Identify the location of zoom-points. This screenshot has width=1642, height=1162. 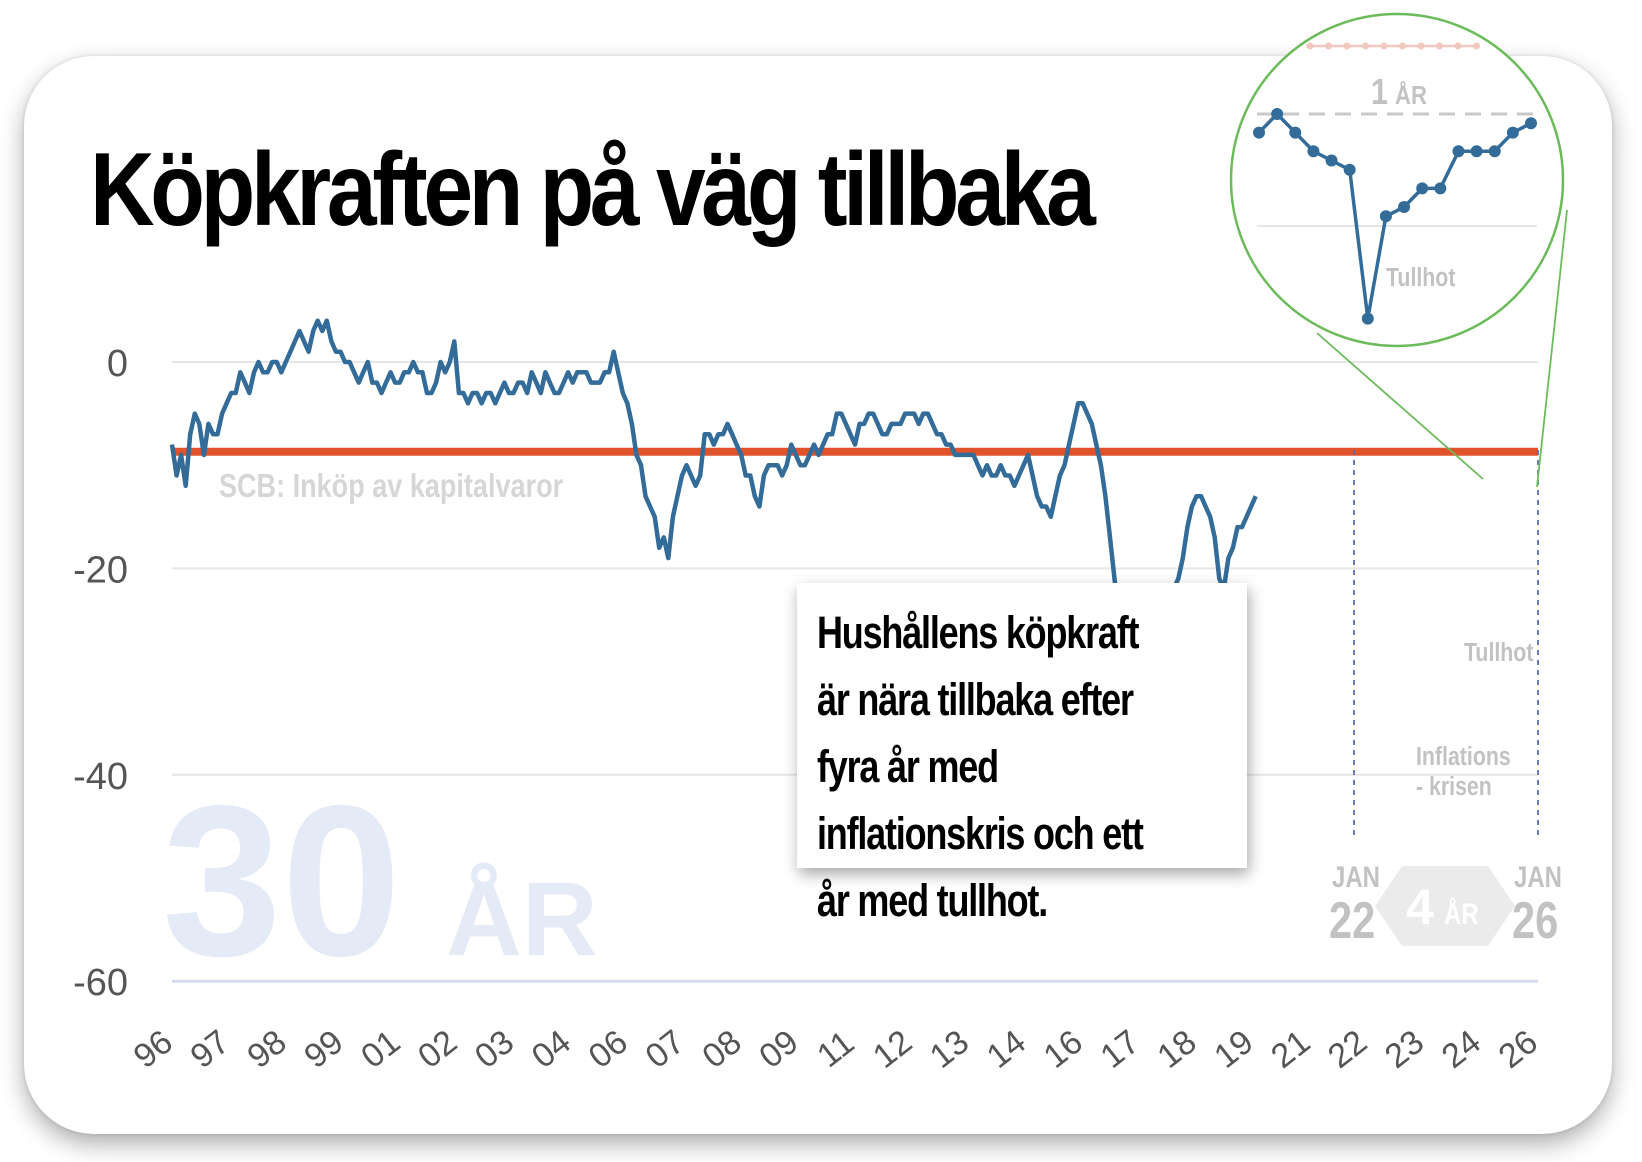
(1395, 216).